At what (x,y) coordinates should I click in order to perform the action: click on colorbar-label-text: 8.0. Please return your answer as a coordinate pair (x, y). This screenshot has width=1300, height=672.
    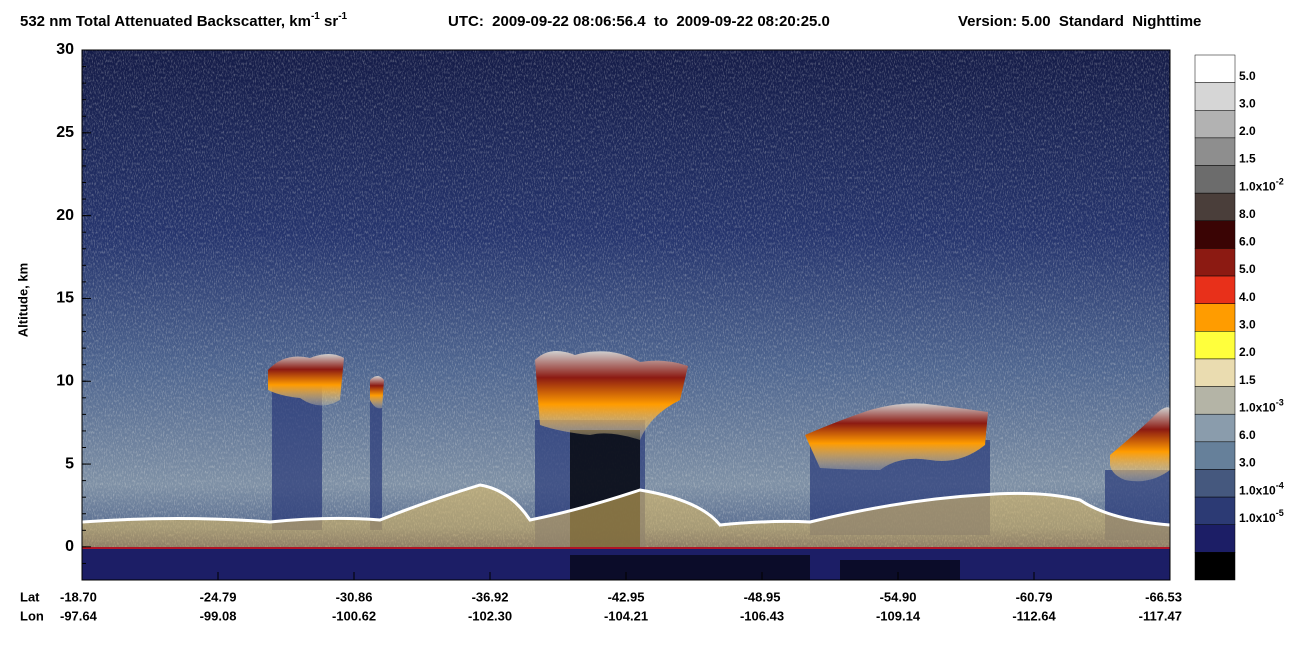
    Looking at the image, I should click on (1247, 214).